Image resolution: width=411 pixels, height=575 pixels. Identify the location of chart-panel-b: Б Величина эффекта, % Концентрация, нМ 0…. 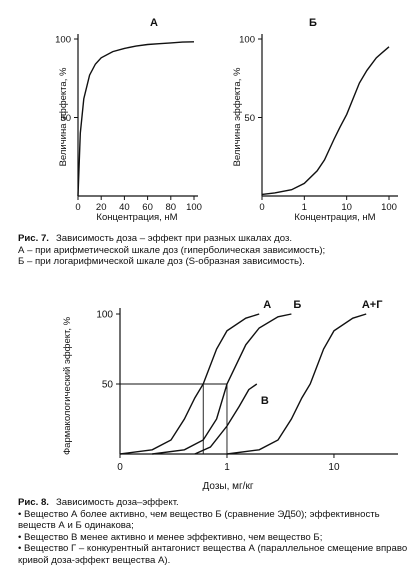
(315, 120).